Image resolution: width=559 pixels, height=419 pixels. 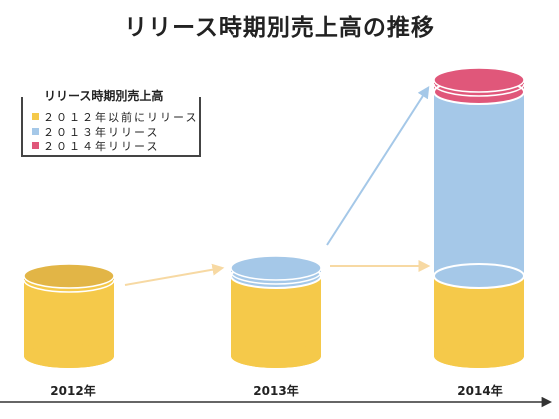 What do you see at coordinates (121, 117) in the screenshot?
I see `legend-label-2012-earlier: ２０１２年以前にリリース` at bounding box center [121, 117].